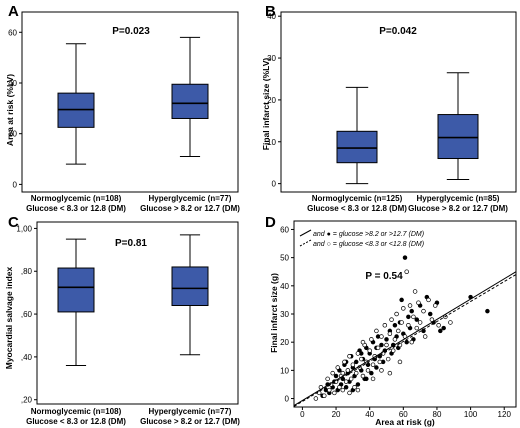 The height and width of the screenshot is (428, 520). Describe the element at coordinates (305, 243) in the screenshot. I see `legend-dashed-line` at that location.